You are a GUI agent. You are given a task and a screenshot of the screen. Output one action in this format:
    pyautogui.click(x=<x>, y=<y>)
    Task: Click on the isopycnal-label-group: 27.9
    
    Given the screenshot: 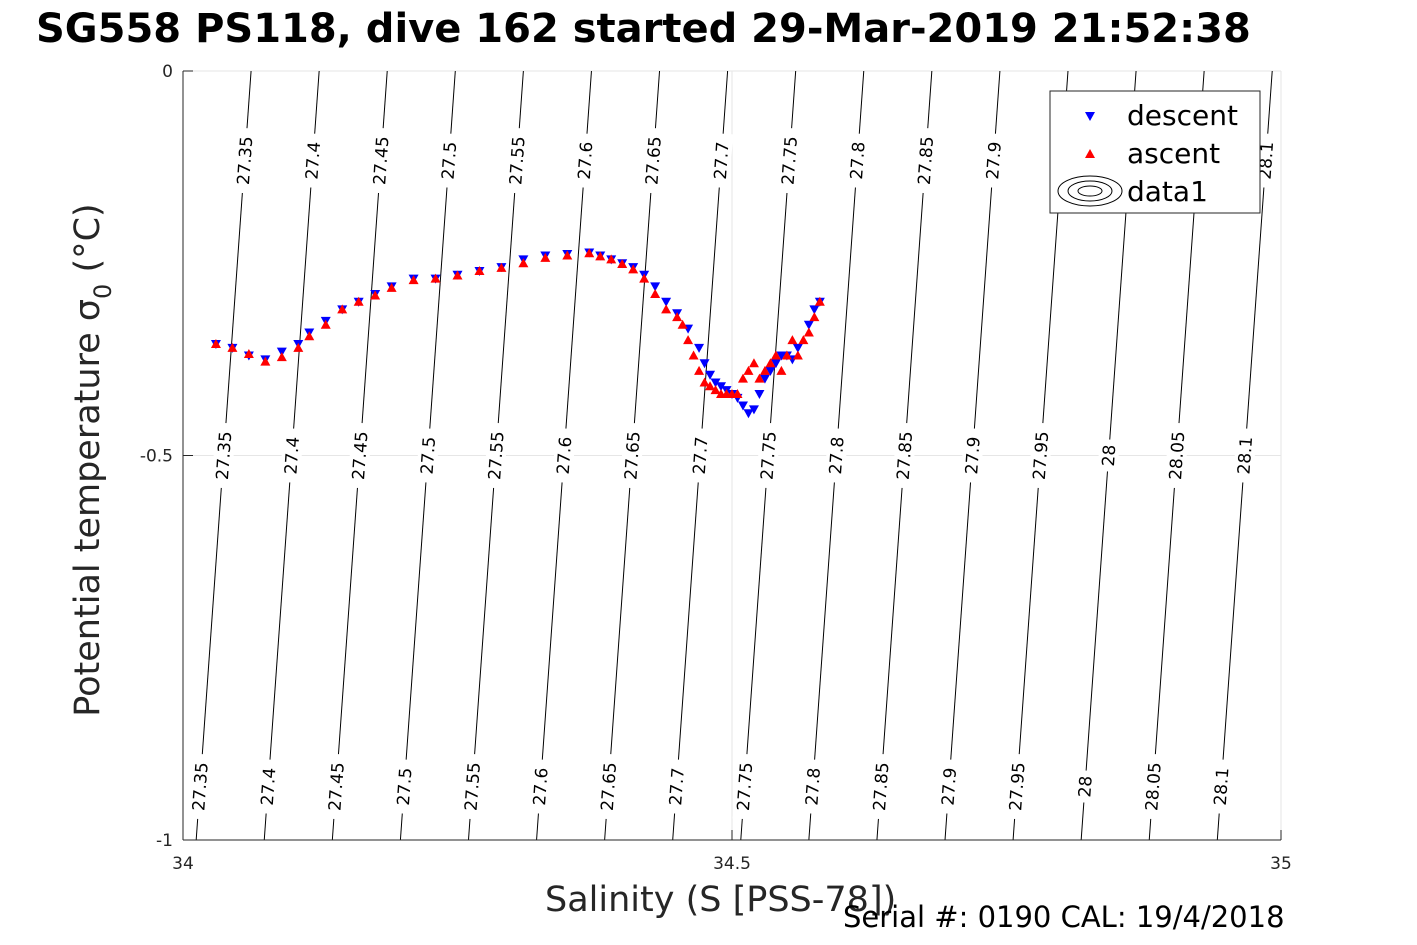 What is the action you would take?
    pyautogui.click(x=972, y=455)
    